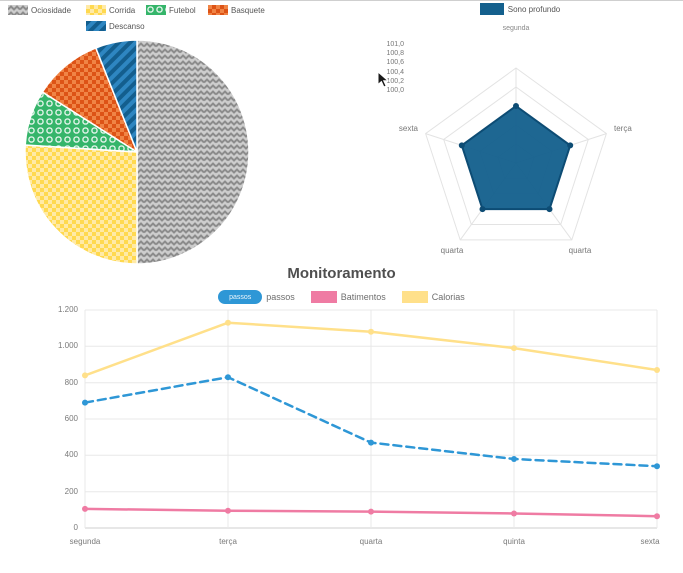 The image size is (683, 573). Describe the element at coordinates (18, 10) in the screenshot. I see `legend-swatch-ociosidade-icon` at that location.